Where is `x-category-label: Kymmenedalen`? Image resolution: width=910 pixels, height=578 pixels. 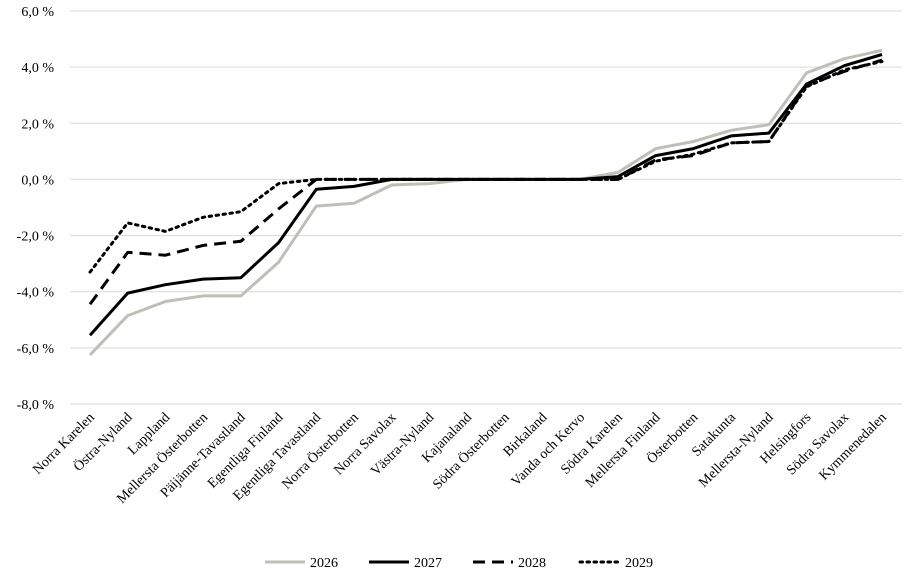 x-category-label: Kymmenedalen is located at coordinates (853, 446).